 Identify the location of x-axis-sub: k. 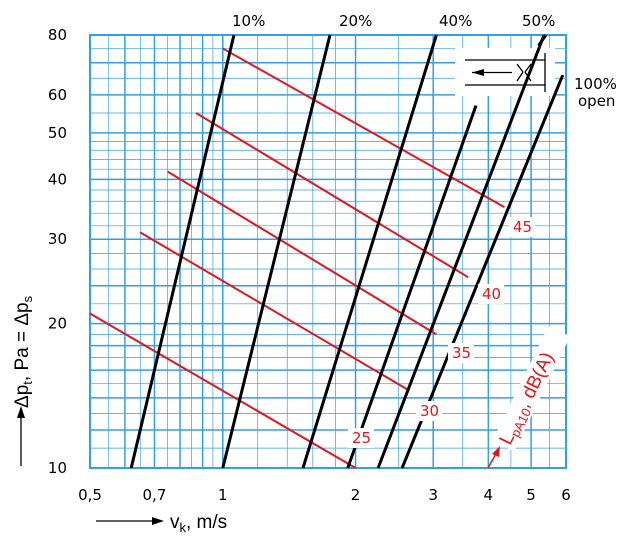
(183, 527).